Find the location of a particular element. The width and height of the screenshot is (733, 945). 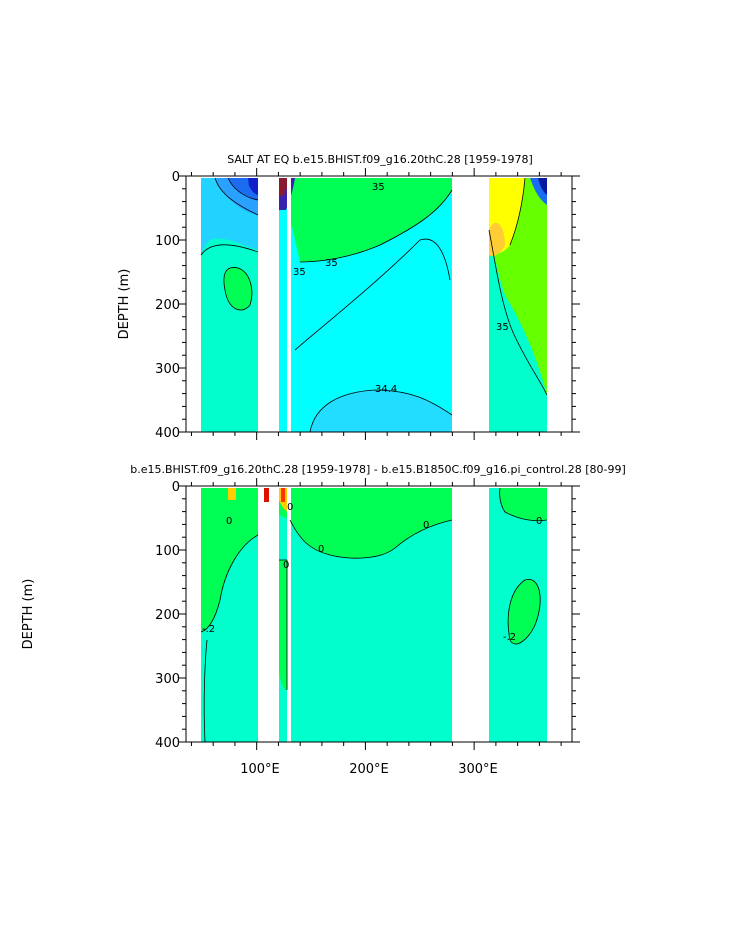

bottom-fill-green-west is located at coordinates (229, 560).